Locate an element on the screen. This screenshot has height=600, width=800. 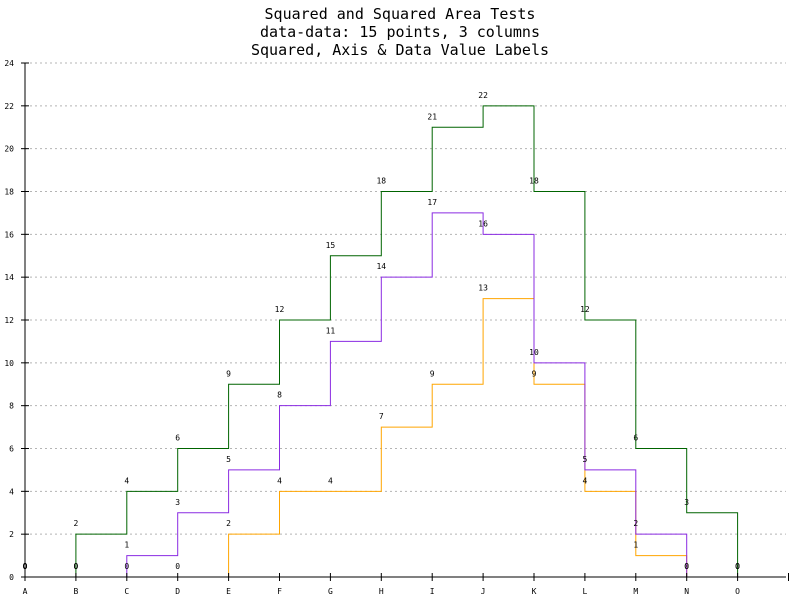
x-tick-label: J is located at coordinates (483, 591).